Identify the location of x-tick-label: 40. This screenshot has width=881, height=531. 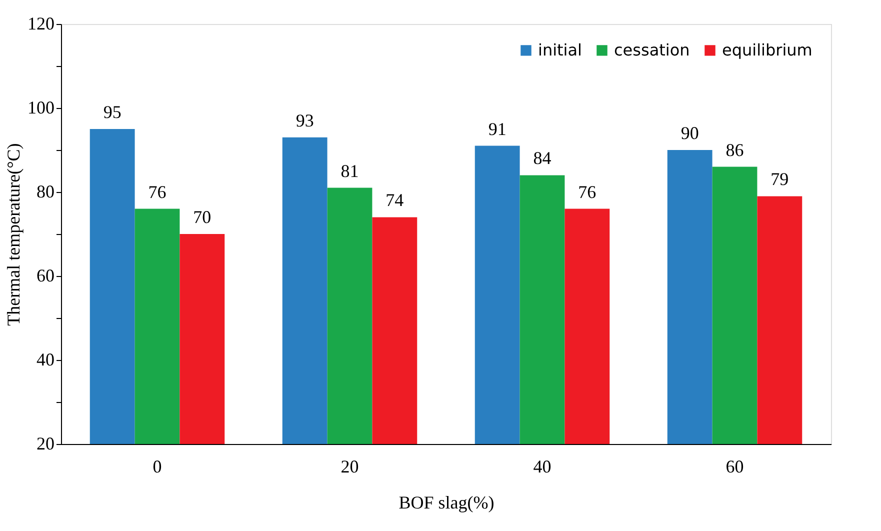
(542, 466).